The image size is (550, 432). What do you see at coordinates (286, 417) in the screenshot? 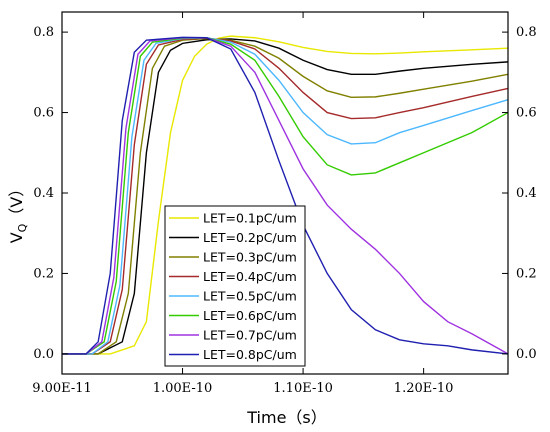
I see `x-axis-title: Time（s）` at bounding box center [286, 417].